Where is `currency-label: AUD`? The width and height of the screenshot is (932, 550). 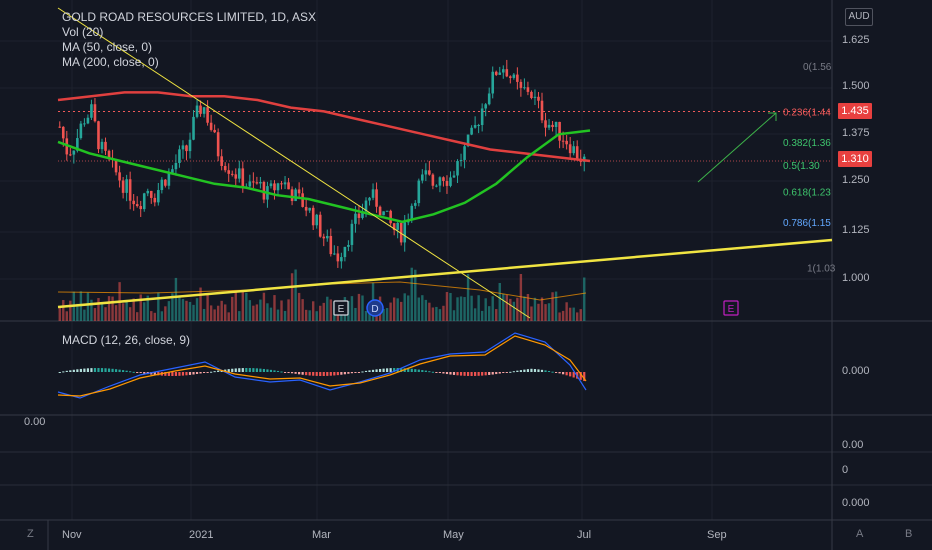 currency-label: AUD is located at coordinates (859, 17).